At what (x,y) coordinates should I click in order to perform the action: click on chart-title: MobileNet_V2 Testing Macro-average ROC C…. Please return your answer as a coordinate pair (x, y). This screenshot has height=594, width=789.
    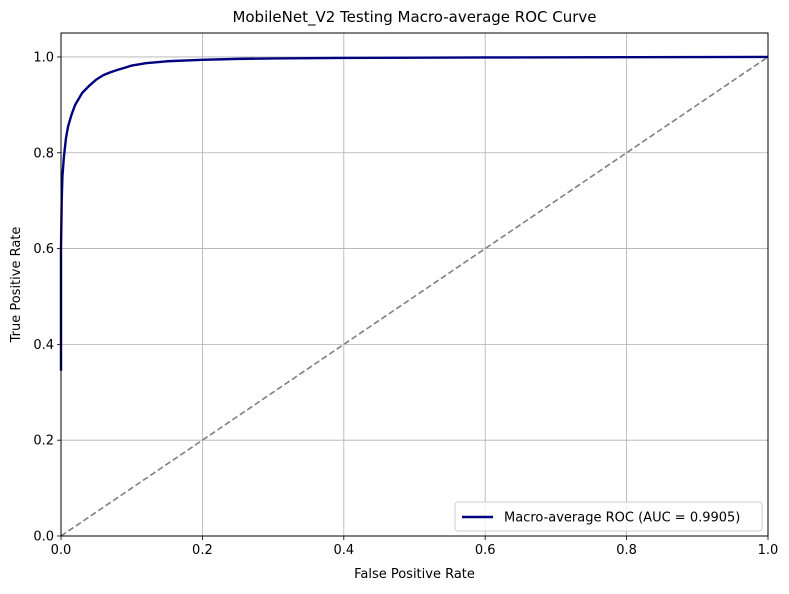
    Looking at the image, I should click on (414, 17).